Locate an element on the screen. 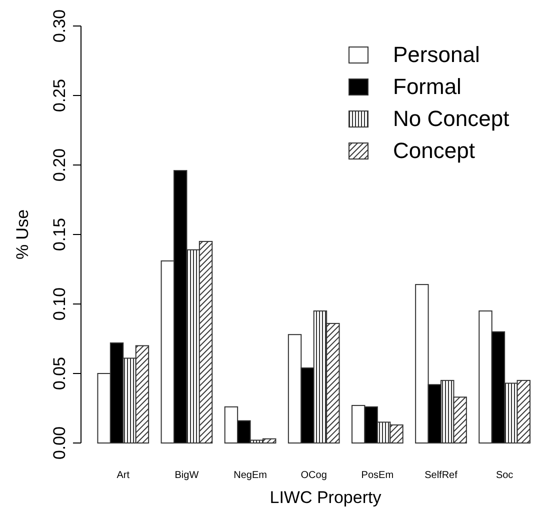  y-axis-title: % Use is located at coordinates (22, 234).